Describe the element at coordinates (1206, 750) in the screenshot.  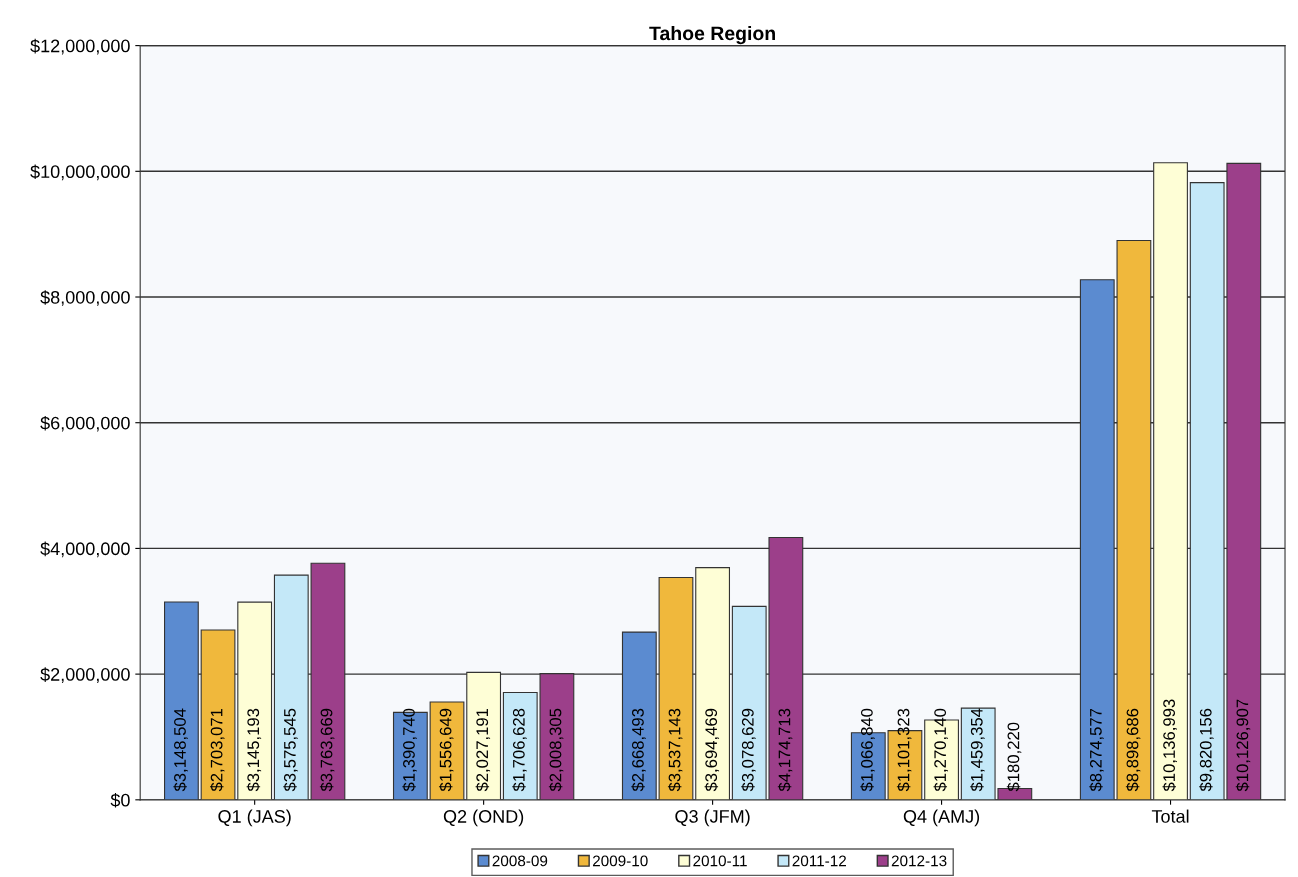
I see `data-label: $9,820,156` at that location.